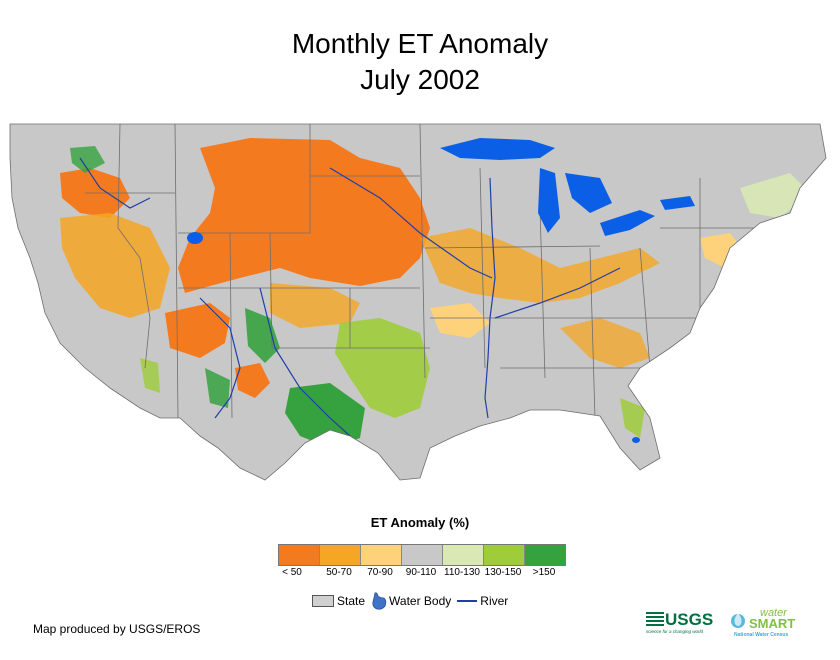 This screenshot has height=660, width=840. I want to click on anomaly-70-90-ozarks, so click(460, 320).